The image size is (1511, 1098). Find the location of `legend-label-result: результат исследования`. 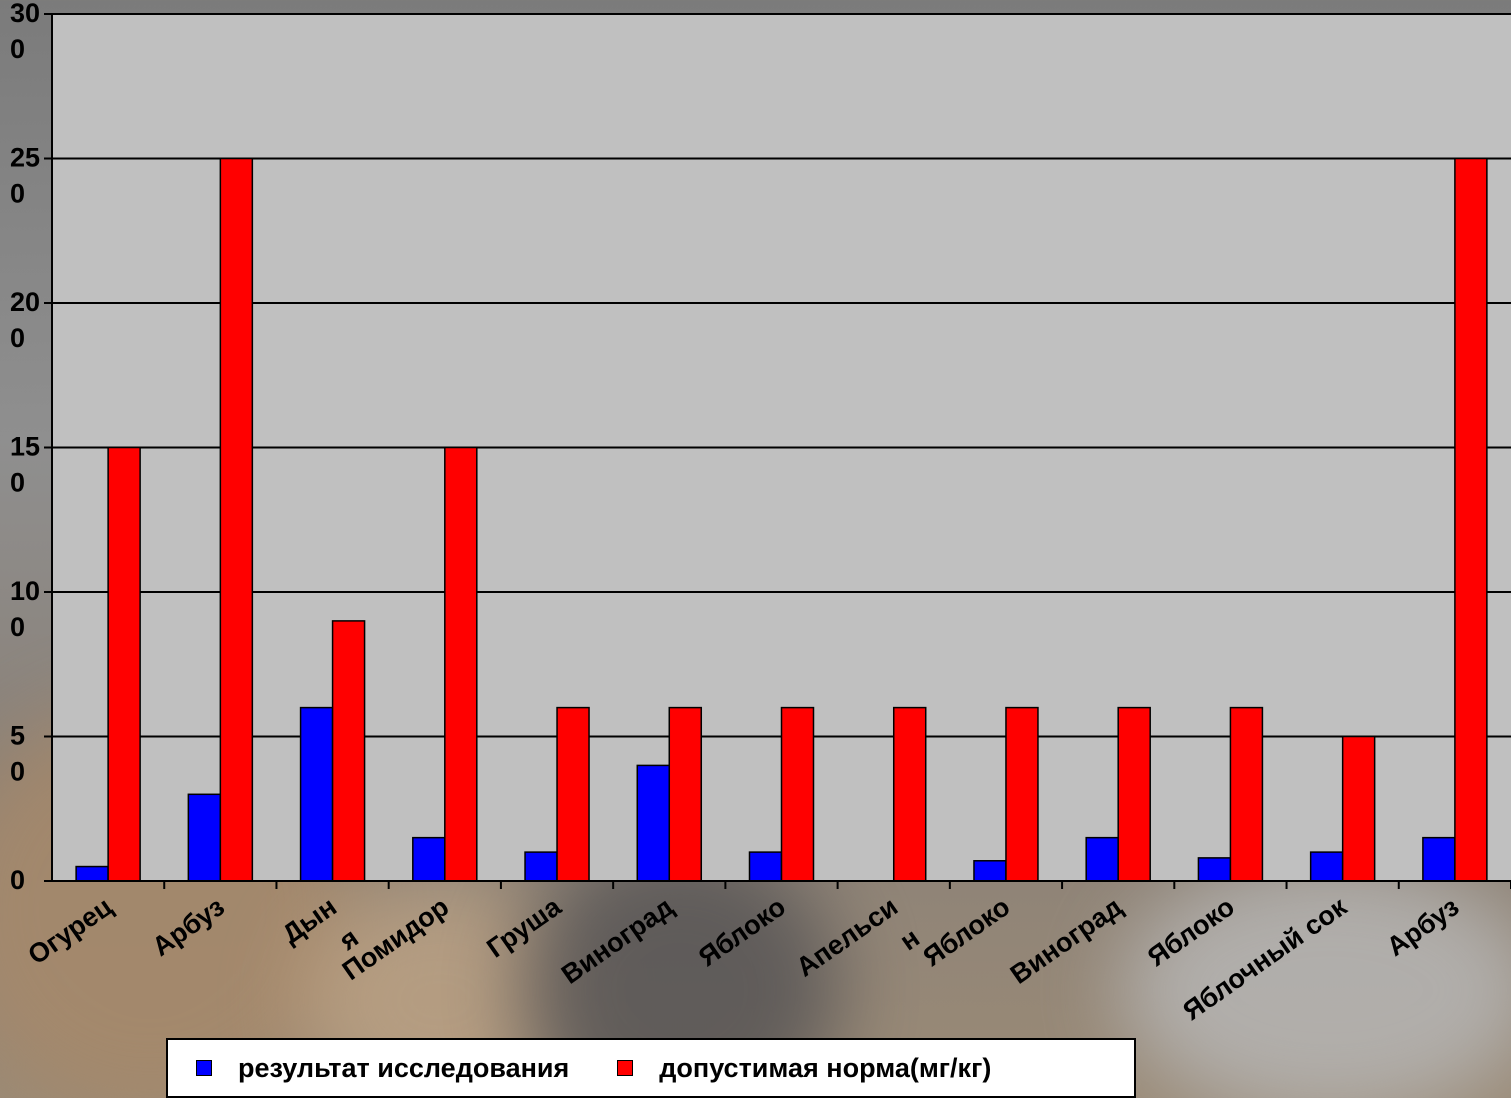

legend-label-result: результат исследования is located at coordinates (404, 1067).